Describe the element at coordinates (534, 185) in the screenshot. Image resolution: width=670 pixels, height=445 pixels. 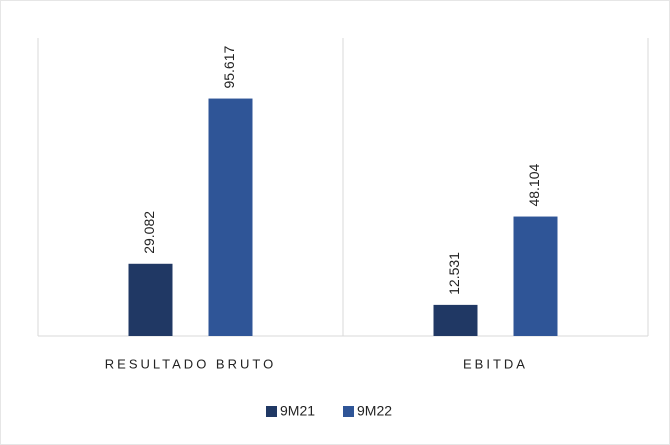
I see `data-label: 48.104` at that location.